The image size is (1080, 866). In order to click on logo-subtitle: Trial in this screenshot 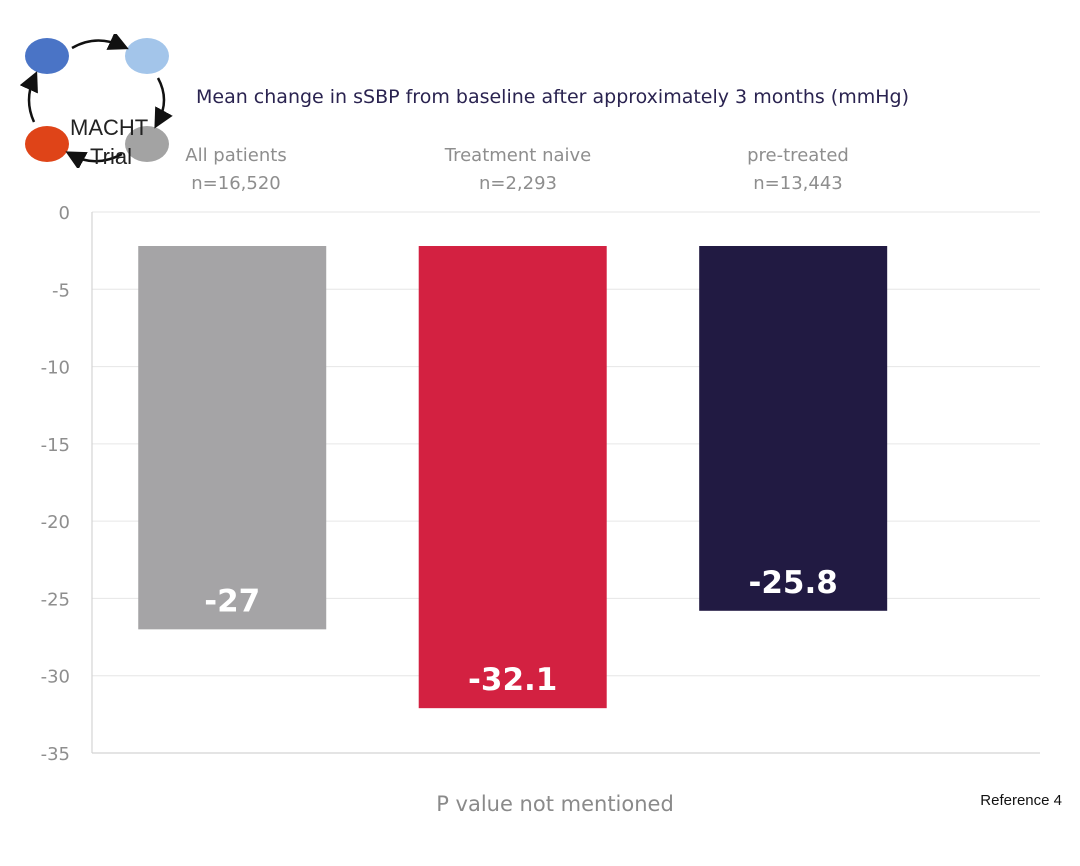, I will do `click(111, 156)`.